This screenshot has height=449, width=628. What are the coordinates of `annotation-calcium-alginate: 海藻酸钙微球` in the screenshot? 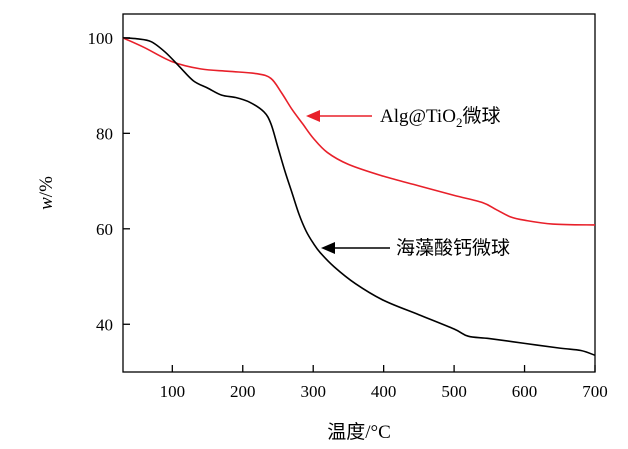 It's located at (415, 248).